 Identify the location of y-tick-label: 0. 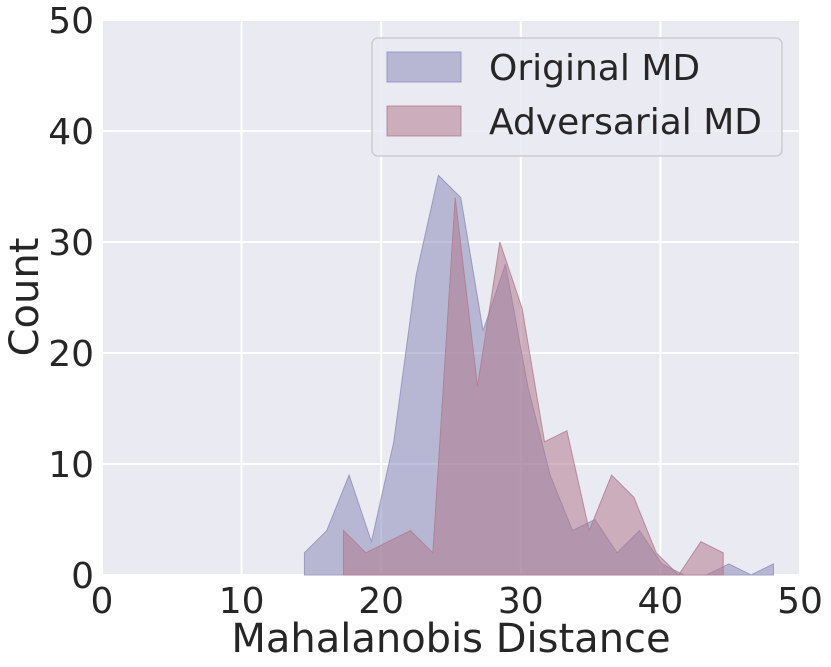
(82, 576).